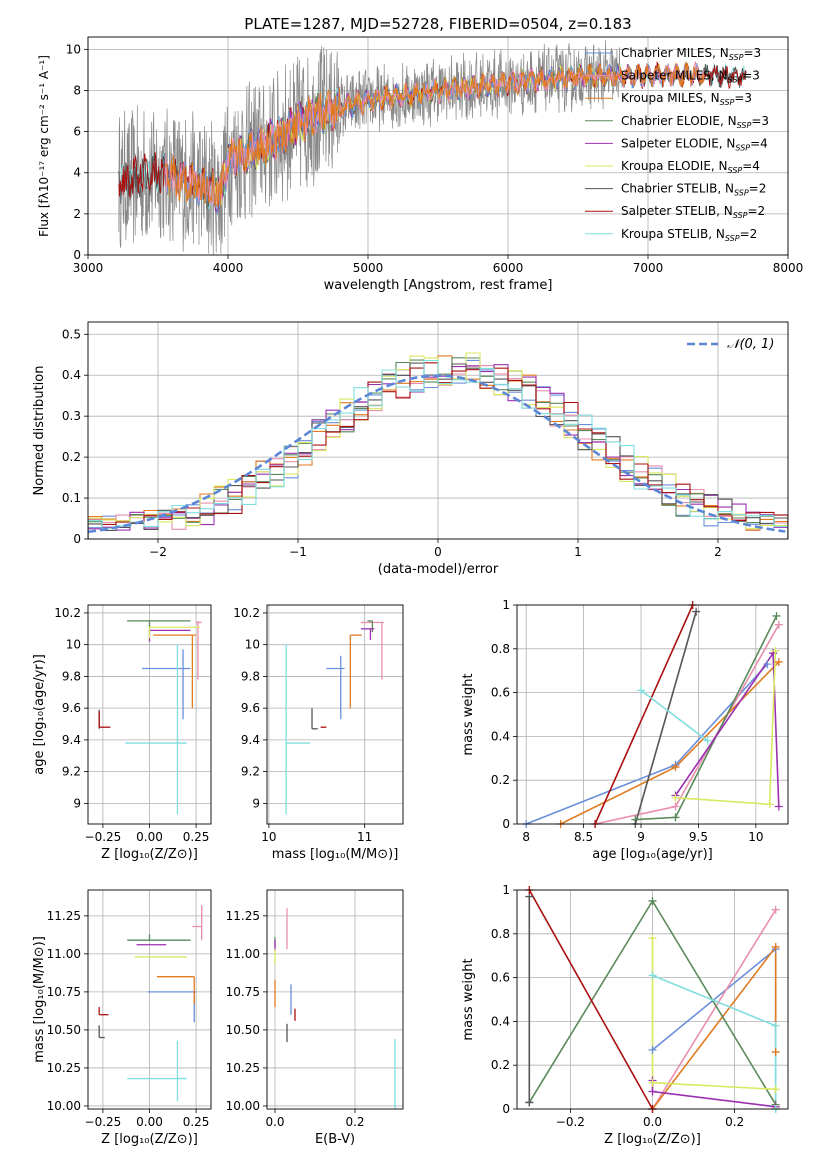 This screenshot has height=1170, width=819. I want to click on weight-line-chabrier-elodie, so click(706, 718).